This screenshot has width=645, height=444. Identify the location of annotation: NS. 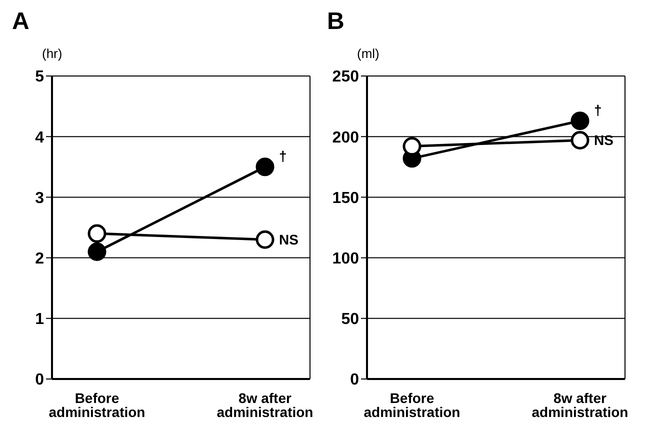
(288, 240).